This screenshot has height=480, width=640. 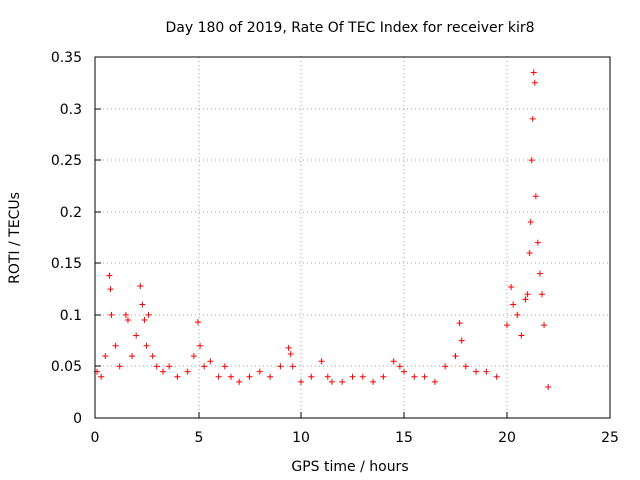 I want to click on y-tick-label: 0.2, so click(x=71, y=213).